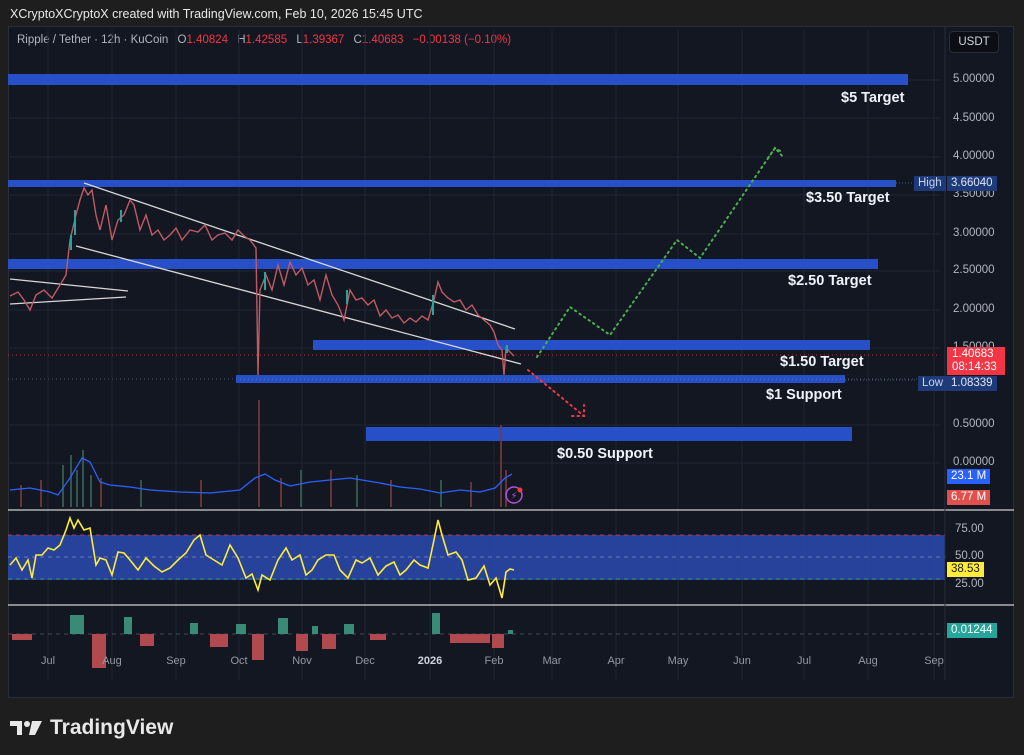  I want to click on price-tick: 0.50000, so click(974, 424).